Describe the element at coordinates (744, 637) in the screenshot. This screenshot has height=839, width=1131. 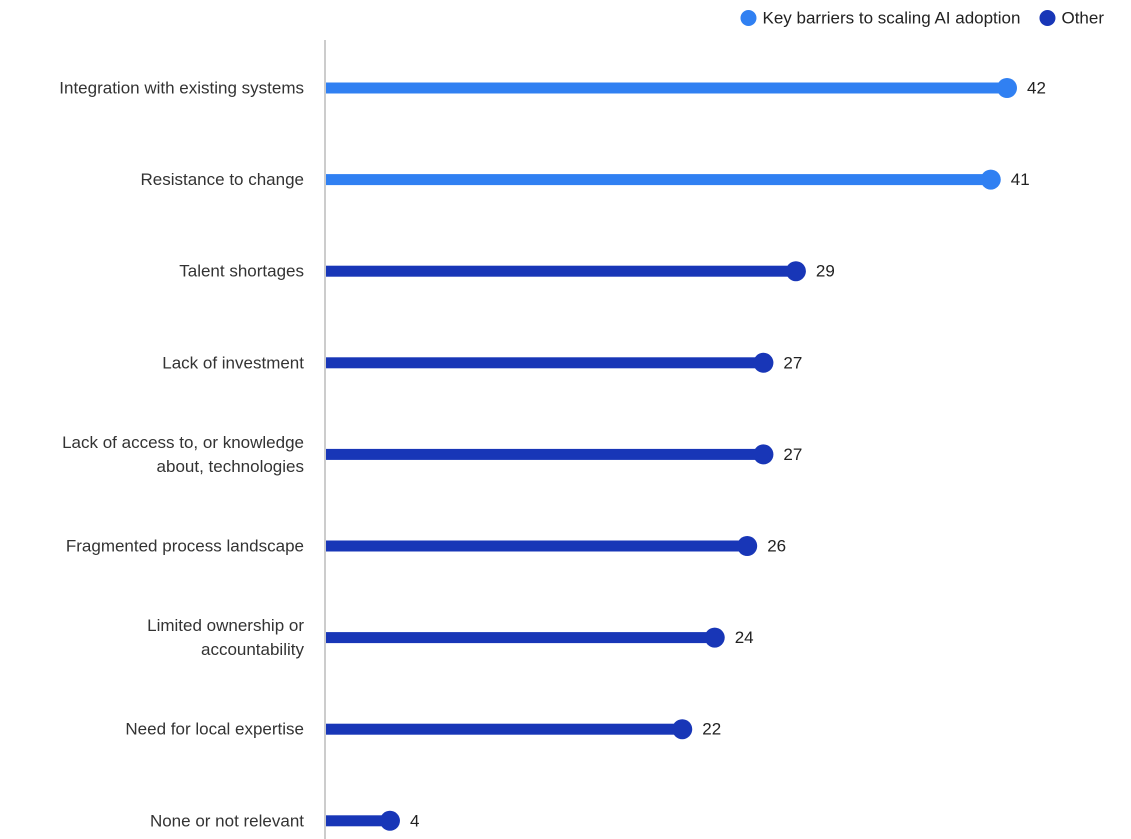
I see `data-label: 24` at that location.